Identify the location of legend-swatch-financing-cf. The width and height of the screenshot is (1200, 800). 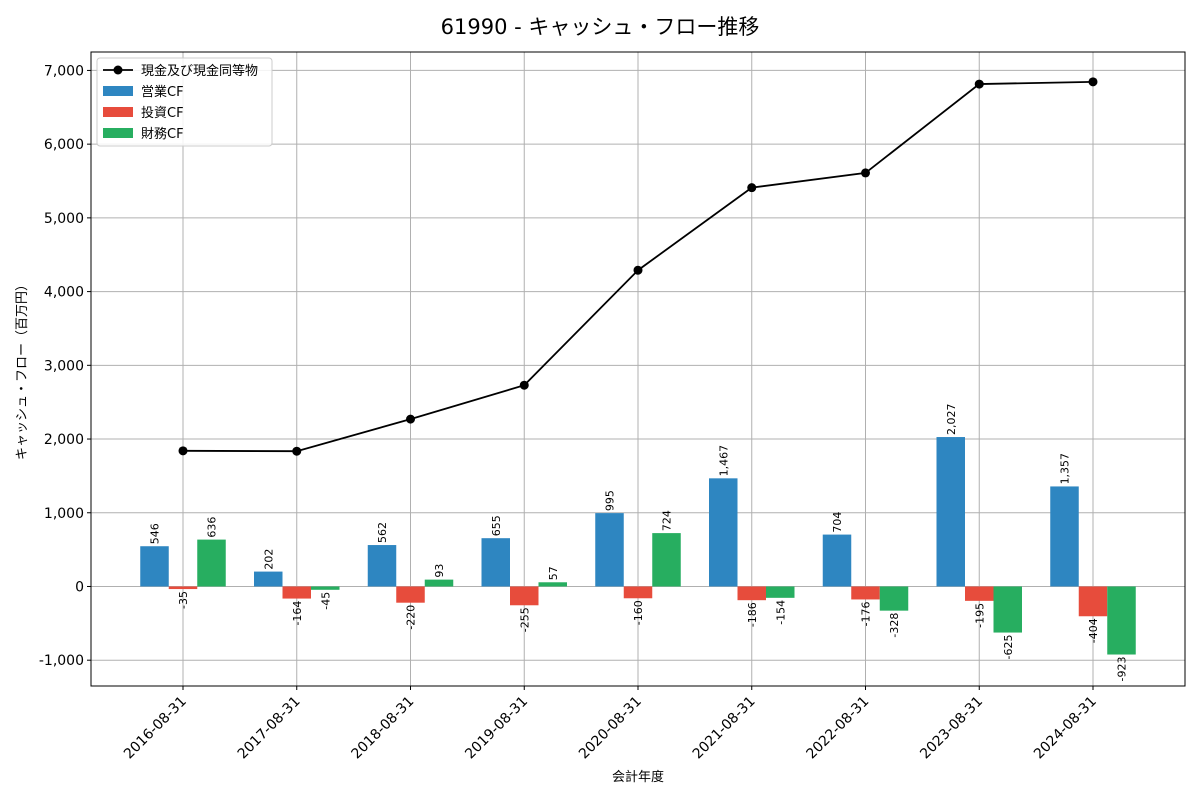
(118, 133).